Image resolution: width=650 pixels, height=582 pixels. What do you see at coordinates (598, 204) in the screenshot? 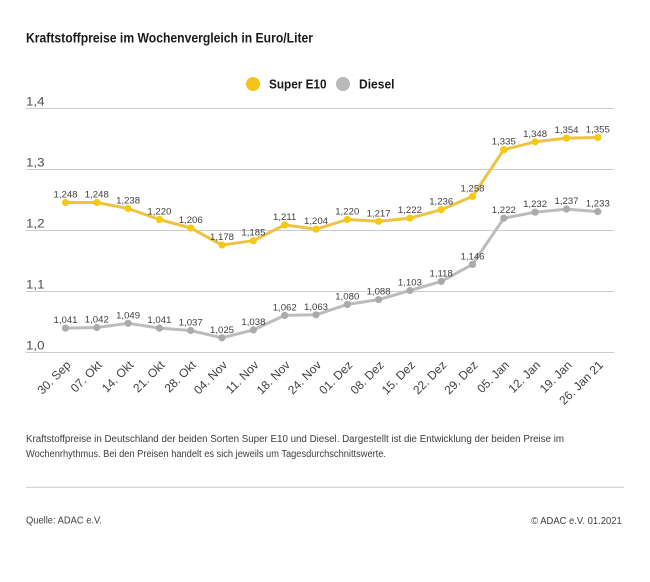
I see `svg-text: 1,233` at bounding box center [598, 204].